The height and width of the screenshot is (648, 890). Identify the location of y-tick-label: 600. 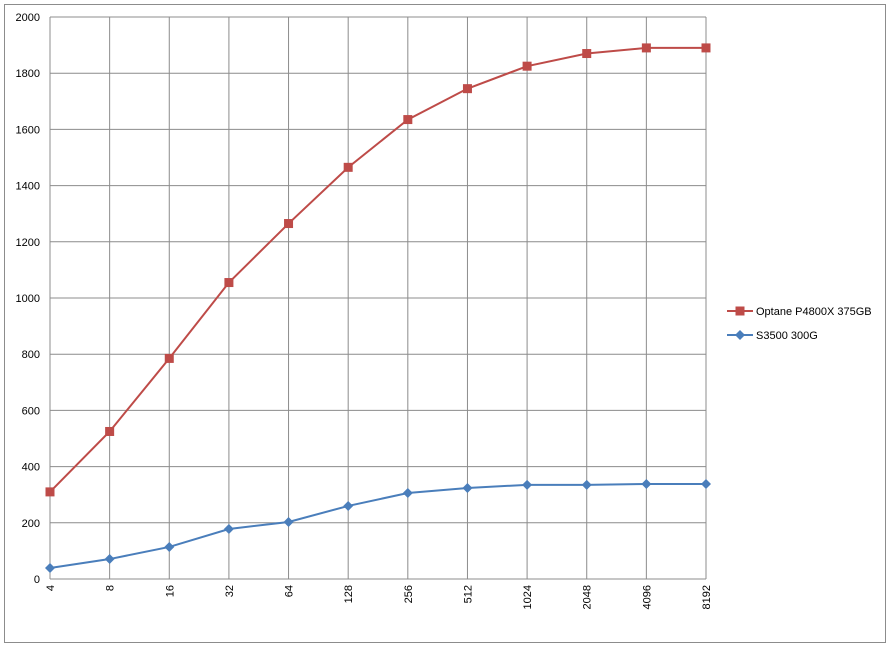
(31, 411).